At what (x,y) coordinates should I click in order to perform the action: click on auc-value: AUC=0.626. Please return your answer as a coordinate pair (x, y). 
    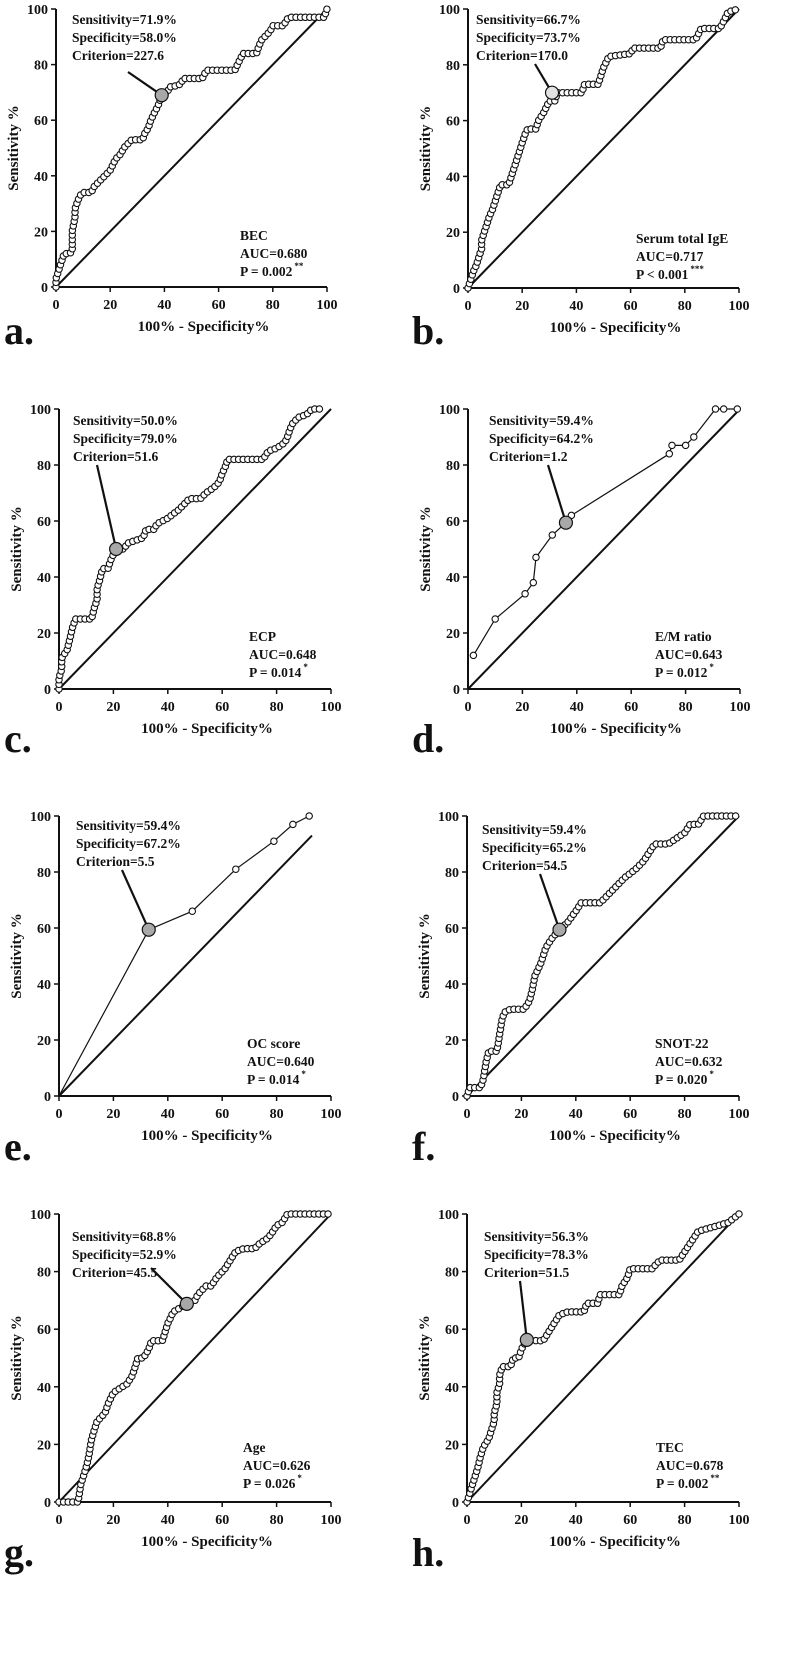
    Looking at the image, I should click on (277, 1465).